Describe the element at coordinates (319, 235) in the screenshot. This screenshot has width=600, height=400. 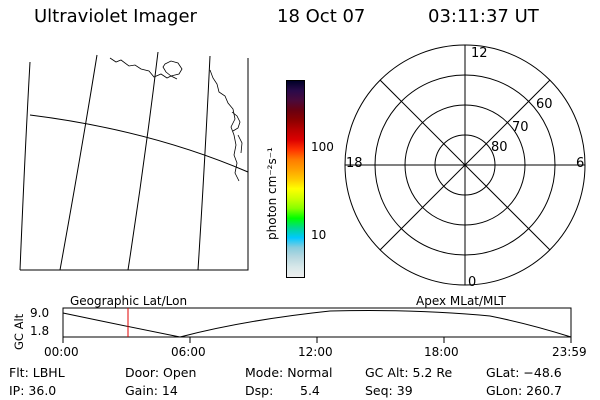
I see `colorbar-tick-10: 10` at that location.